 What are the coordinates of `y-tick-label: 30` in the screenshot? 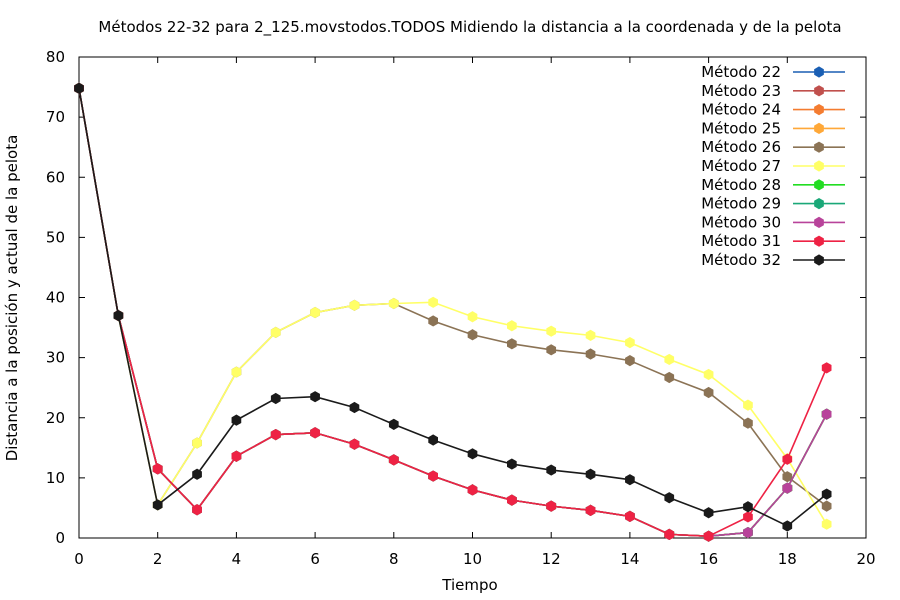 It's located at (55, 358).